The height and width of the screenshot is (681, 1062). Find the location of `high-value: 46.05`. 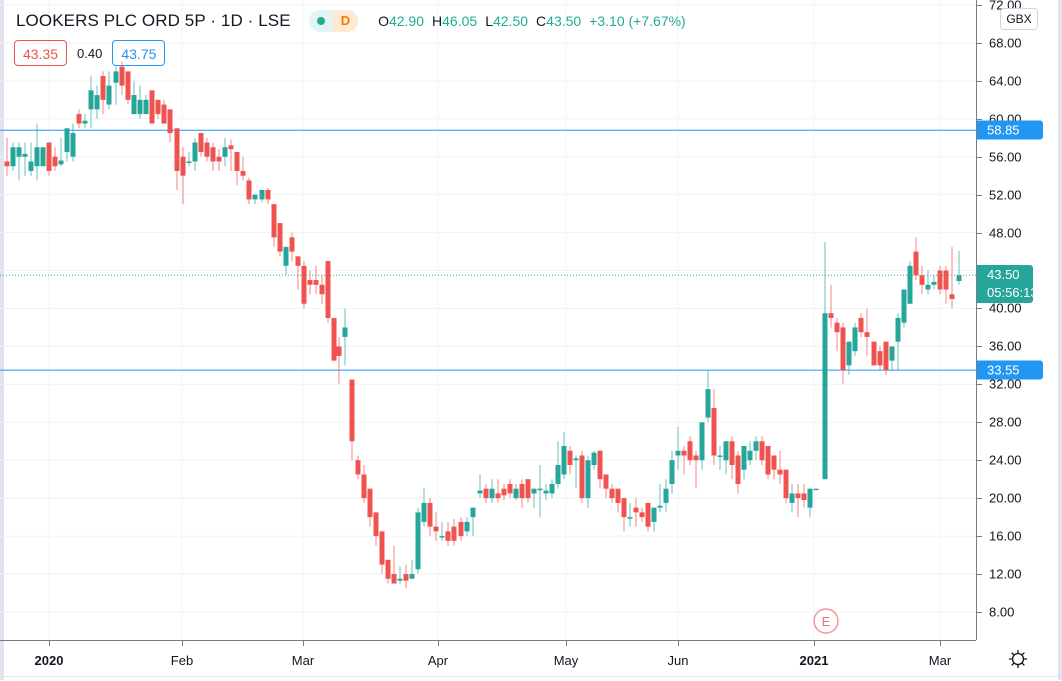

high-value: 46.05 is located at coordinates (460, 21).